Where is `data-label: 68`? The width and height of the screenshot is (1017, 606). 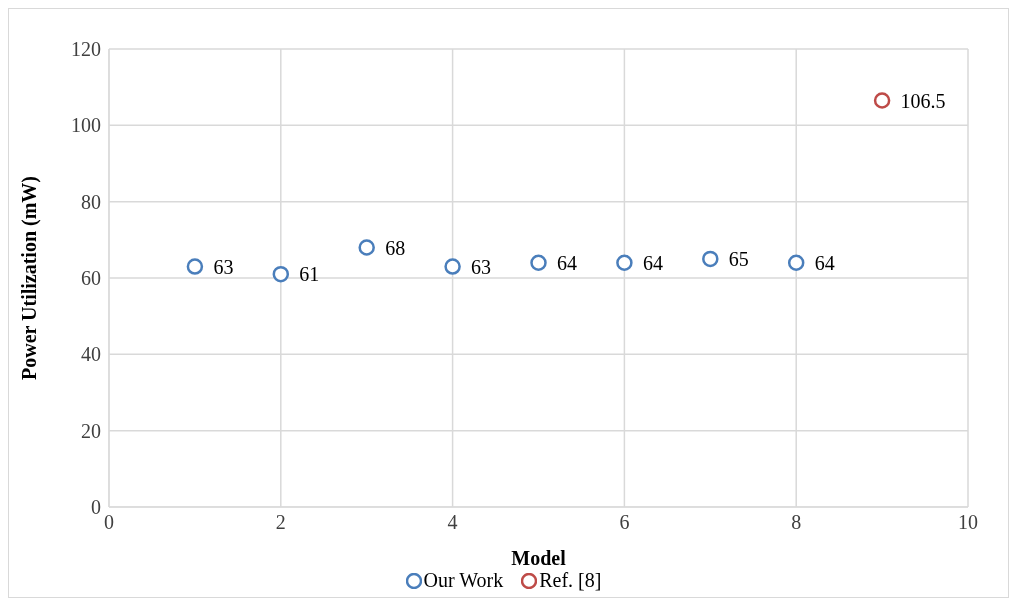
data-label: 68 is located at coordinates (395, 247).